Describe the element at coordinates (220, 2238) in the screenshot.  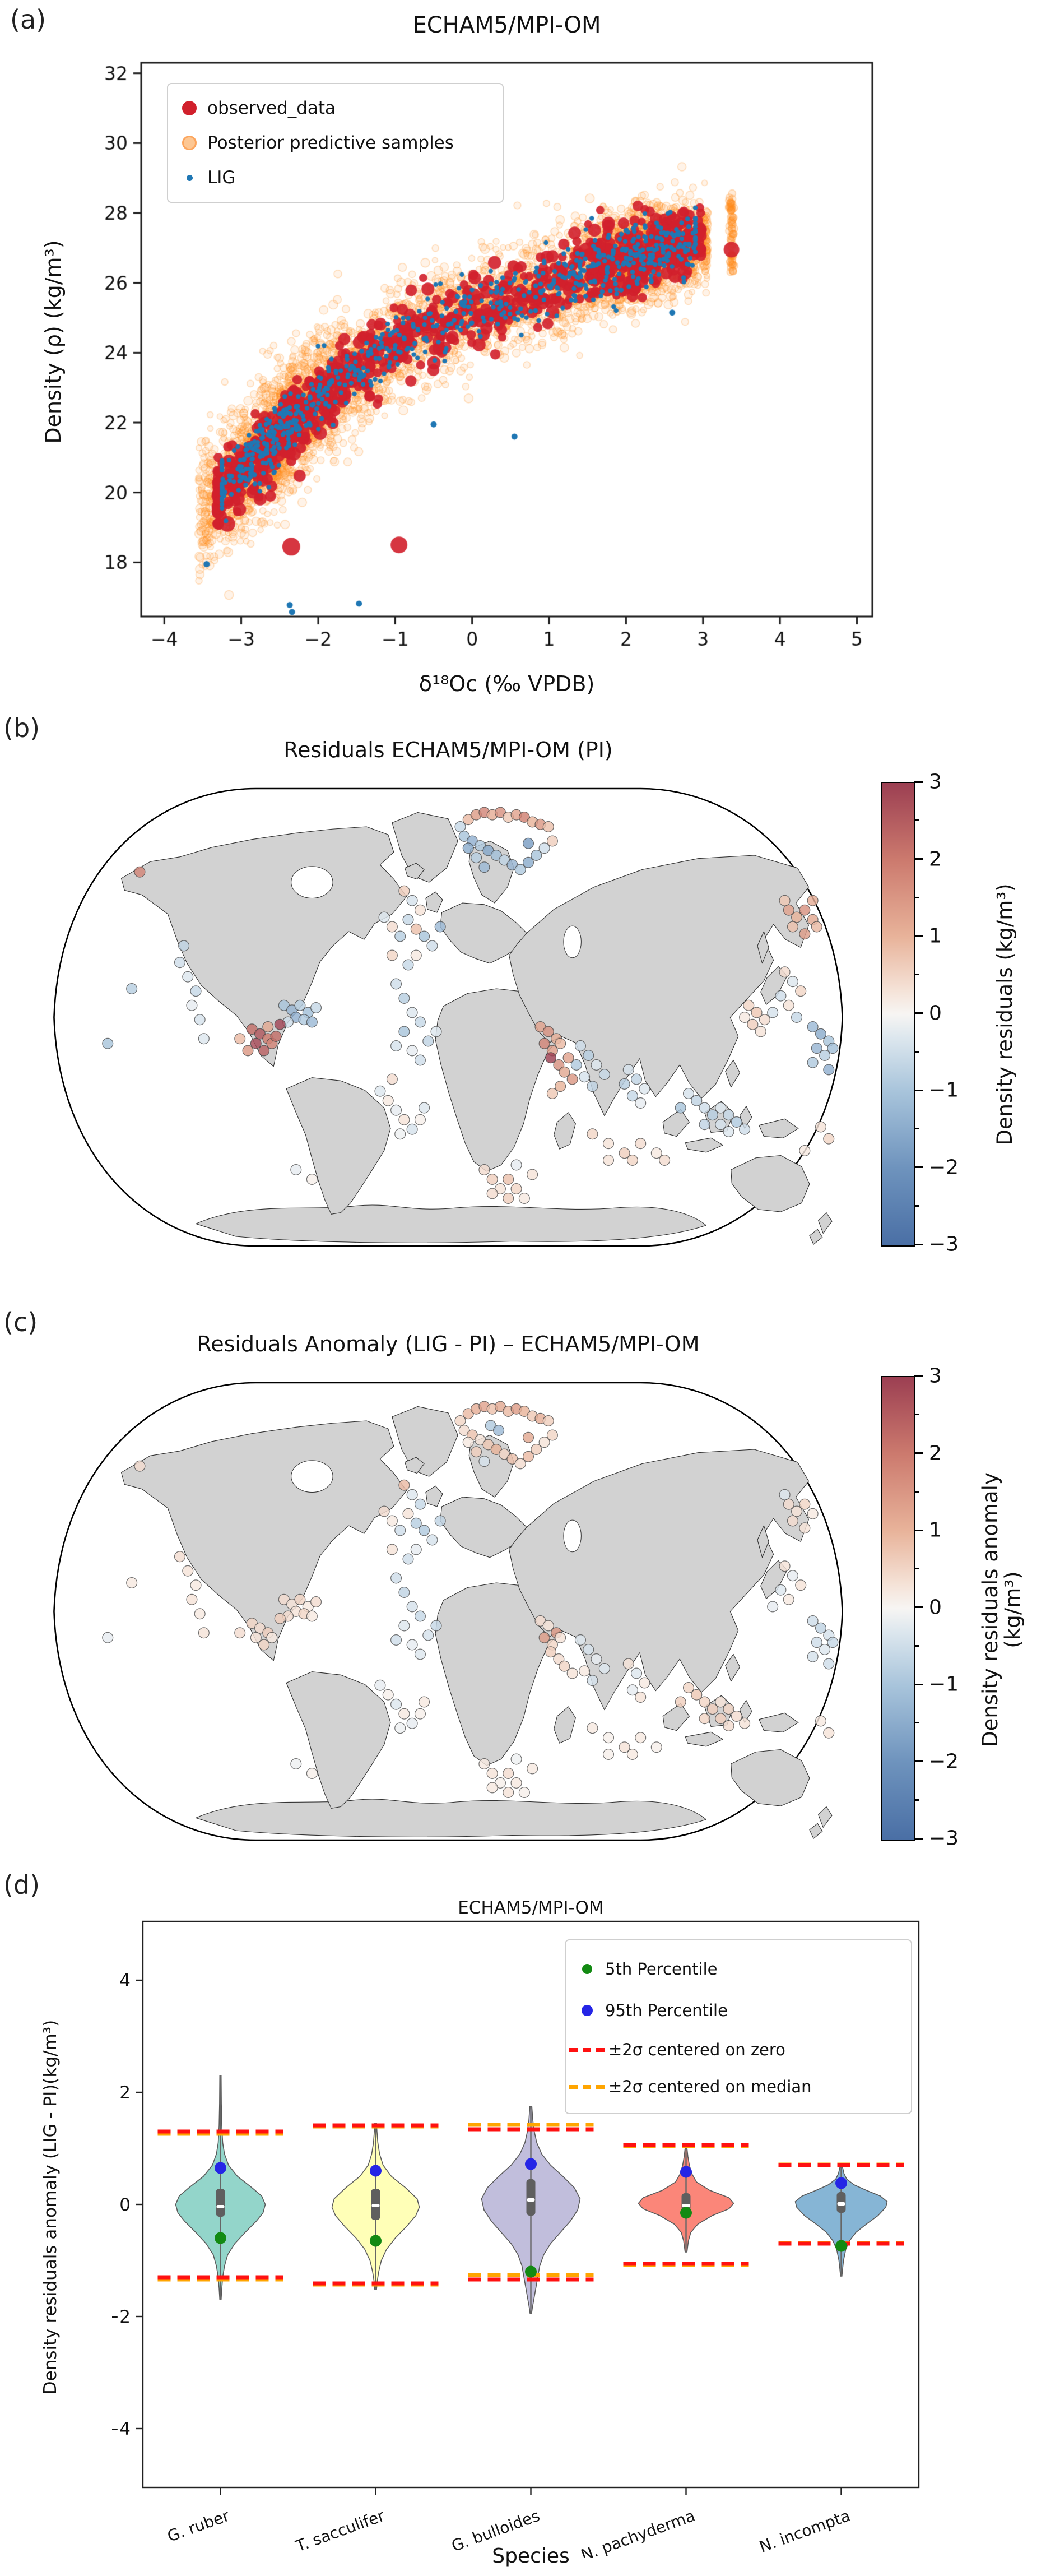
I see `percentile5-dot` at that location.